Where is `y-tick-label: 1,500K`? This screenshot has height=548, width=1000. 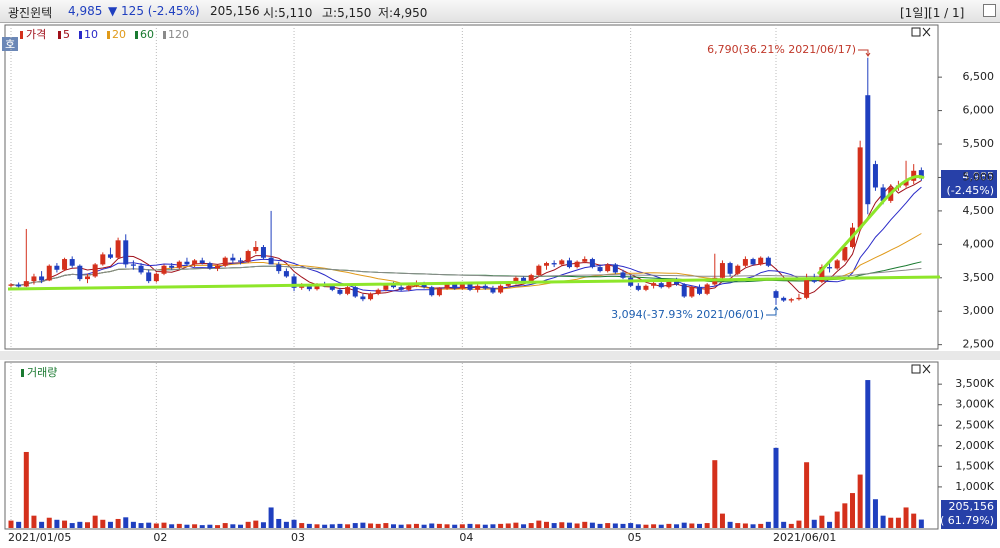
y-tick-label: 1,500K is located at coordinates (974, 465).